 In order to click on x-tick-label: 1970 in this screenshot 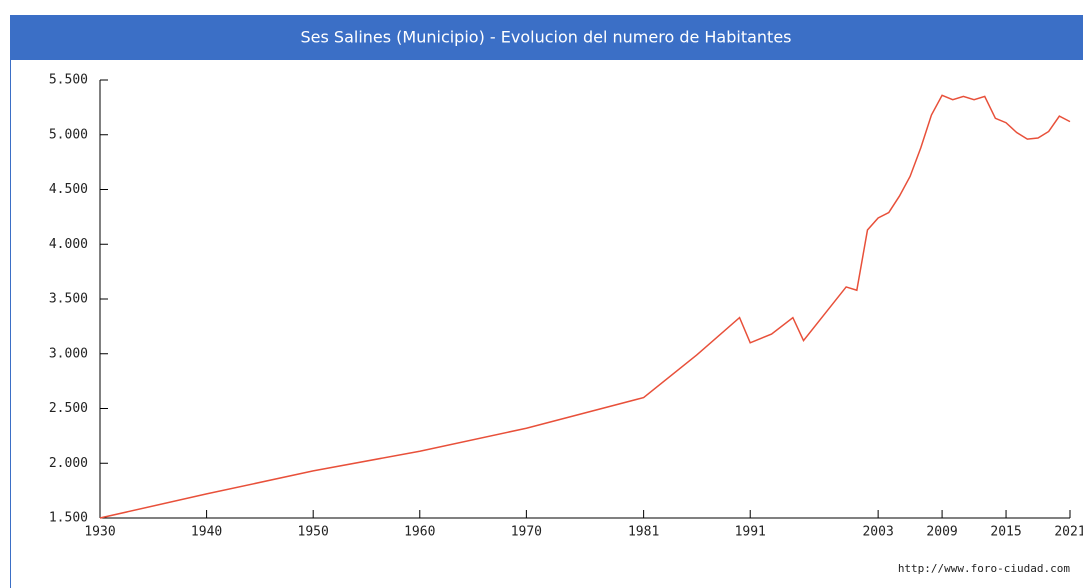, I will do `click(526, 532)`.